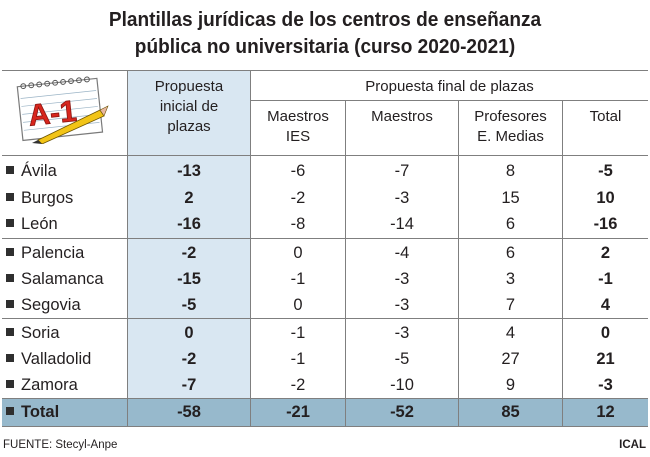  Describe the element at coordinates (189, 333) in the screenshot. I see `initial-value: 0` at that location.